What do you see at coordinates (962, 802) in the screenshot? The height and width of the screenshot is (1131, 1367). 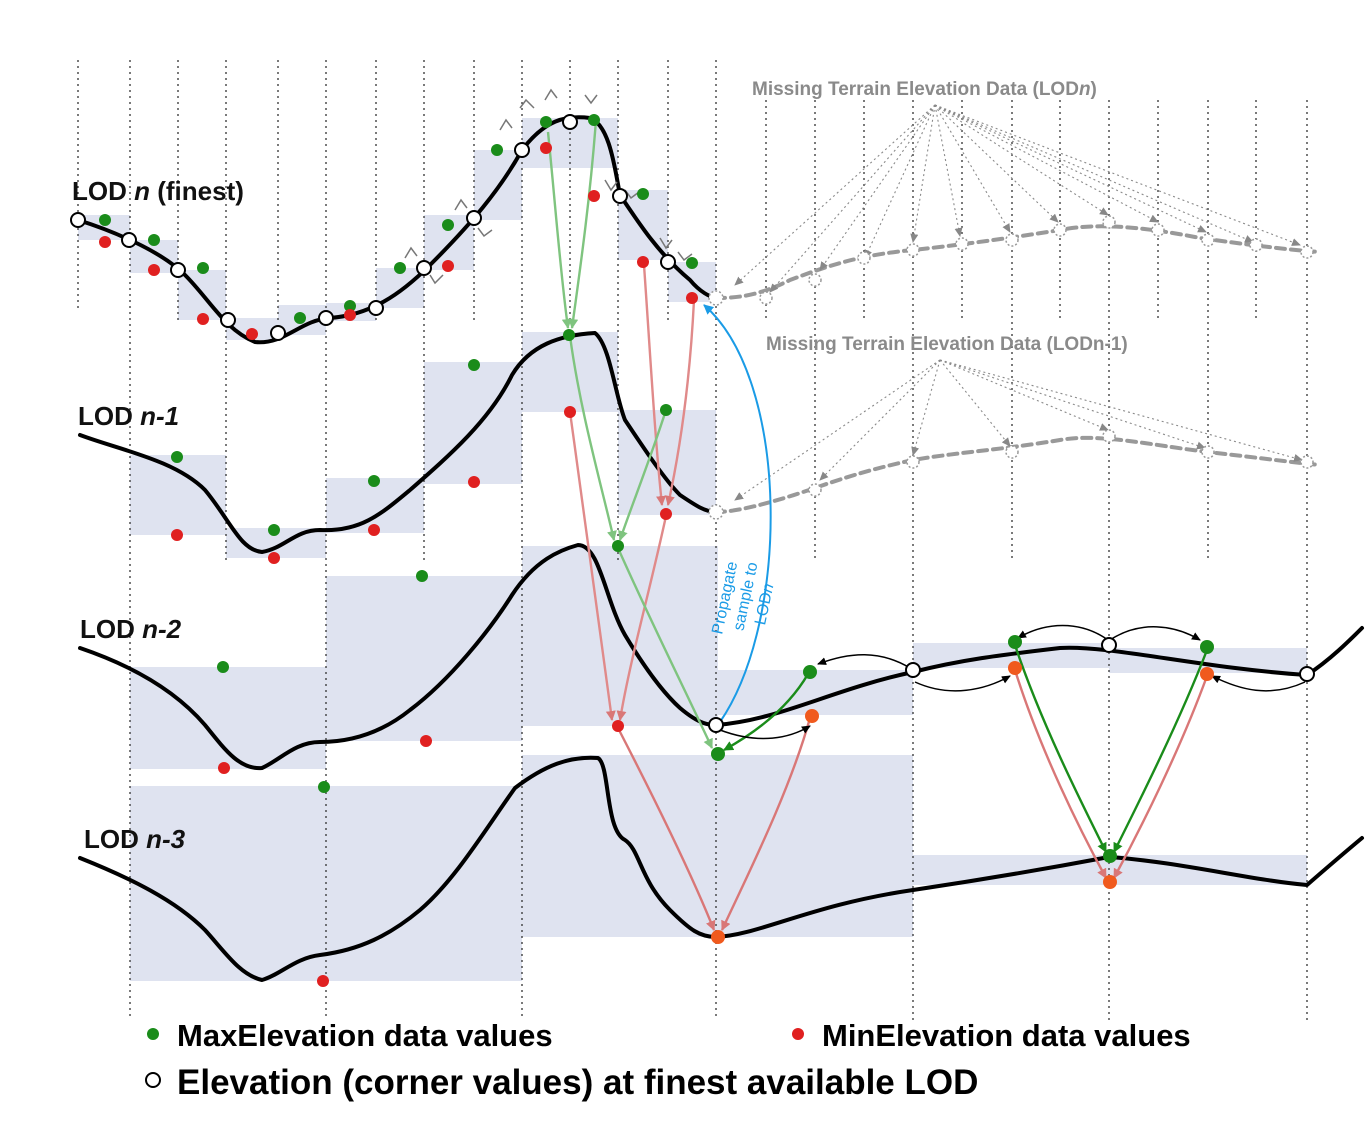 I see `min-points-orange` at bounding box center [962, 802].